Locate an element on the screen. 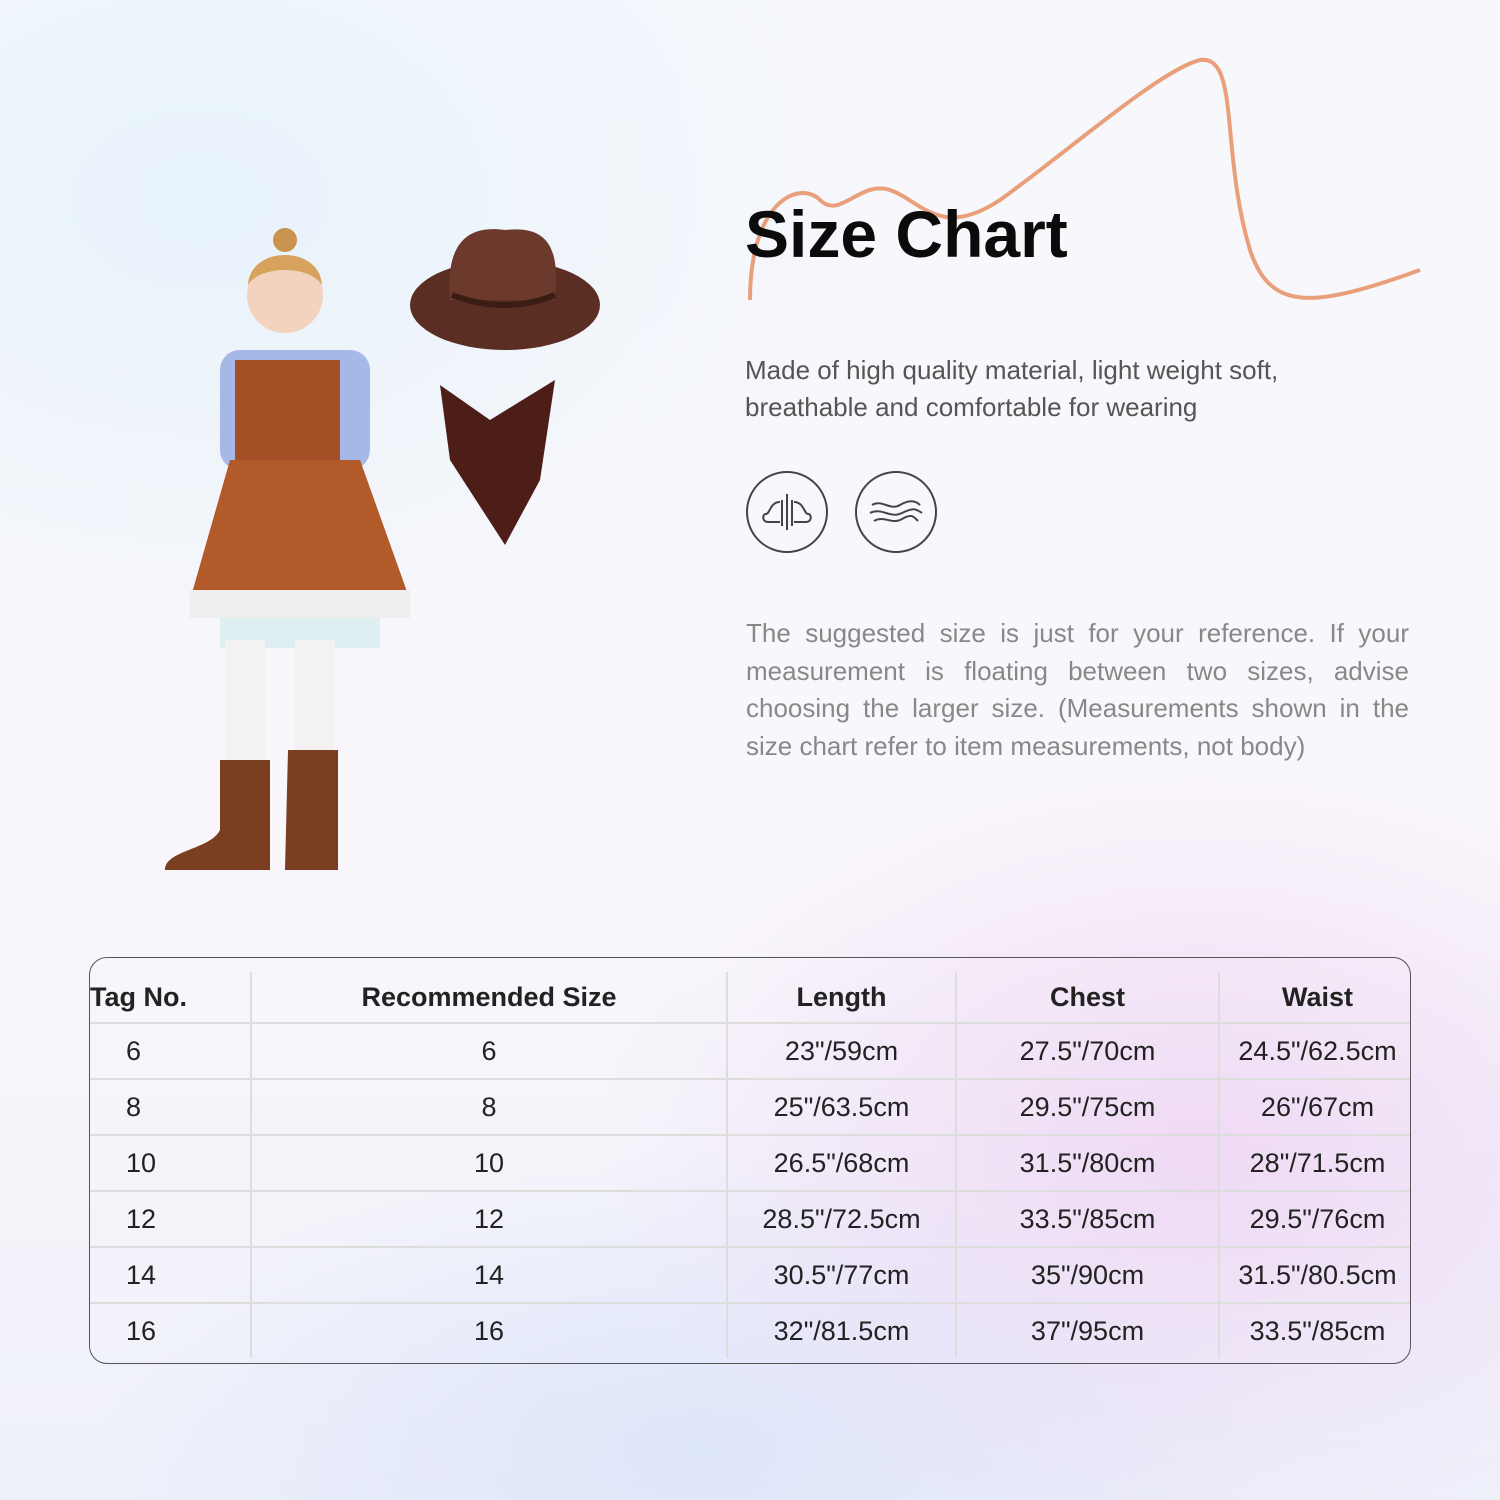 The image size is (1500, 1500). cell-recommended-size: 14 is located at coordinates (488, 1275).